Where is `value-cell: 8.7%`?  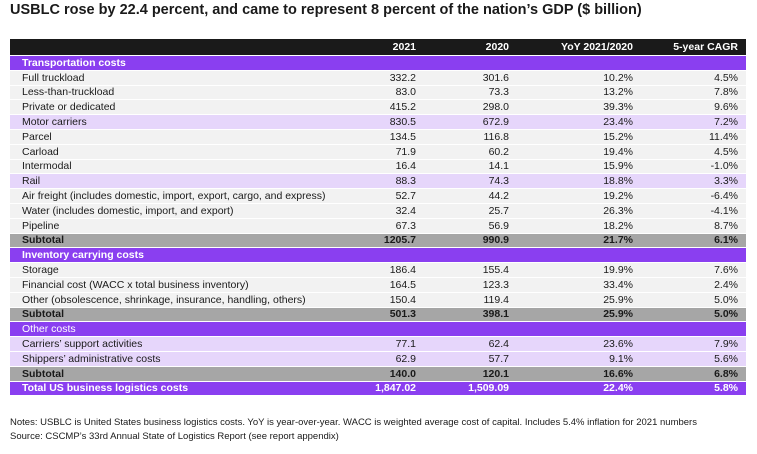
value-cell: 8.7% is located at coordinates (726, 225).